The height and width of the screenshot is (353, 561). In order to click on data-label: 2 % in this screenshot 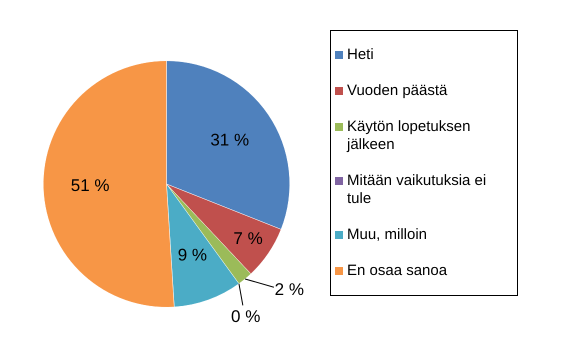, I will do `click(289, 290)`.